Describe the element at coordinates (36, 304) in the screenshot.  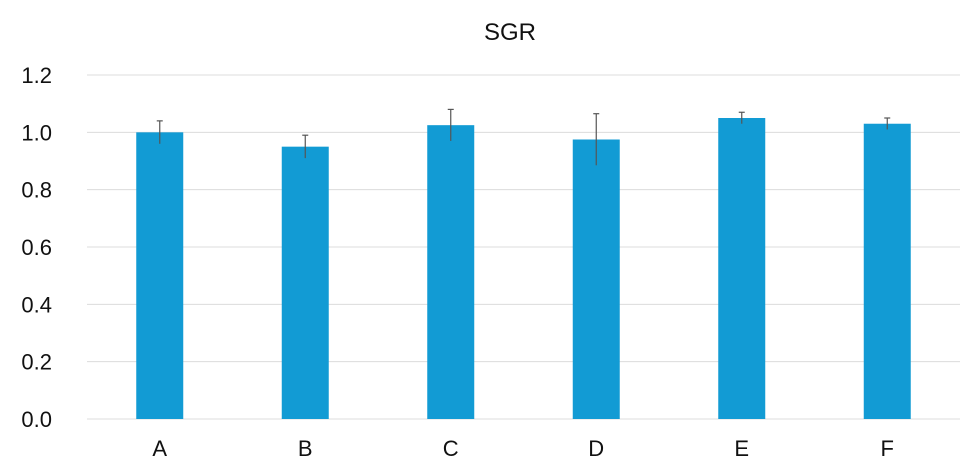
I see `y-tick-label: 0.4` at that location.